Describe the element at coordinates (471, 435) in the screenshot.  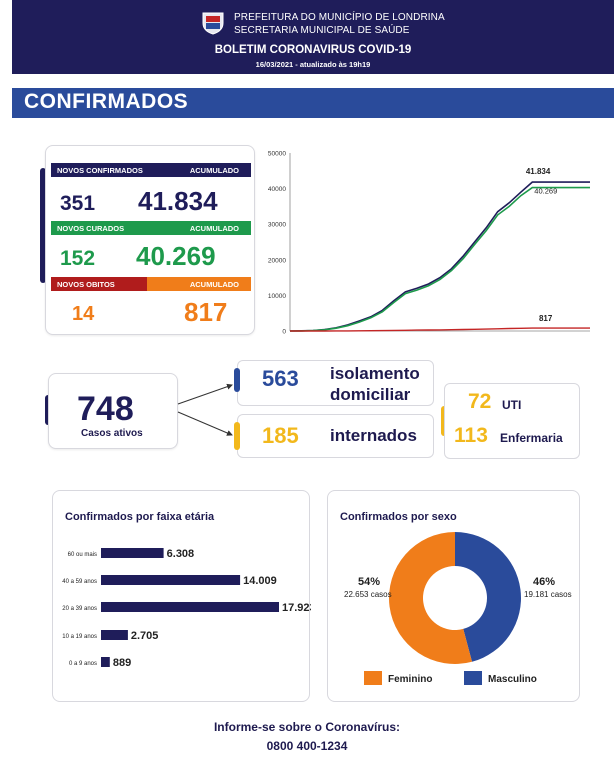
I see `ward-value: 113` at that location.